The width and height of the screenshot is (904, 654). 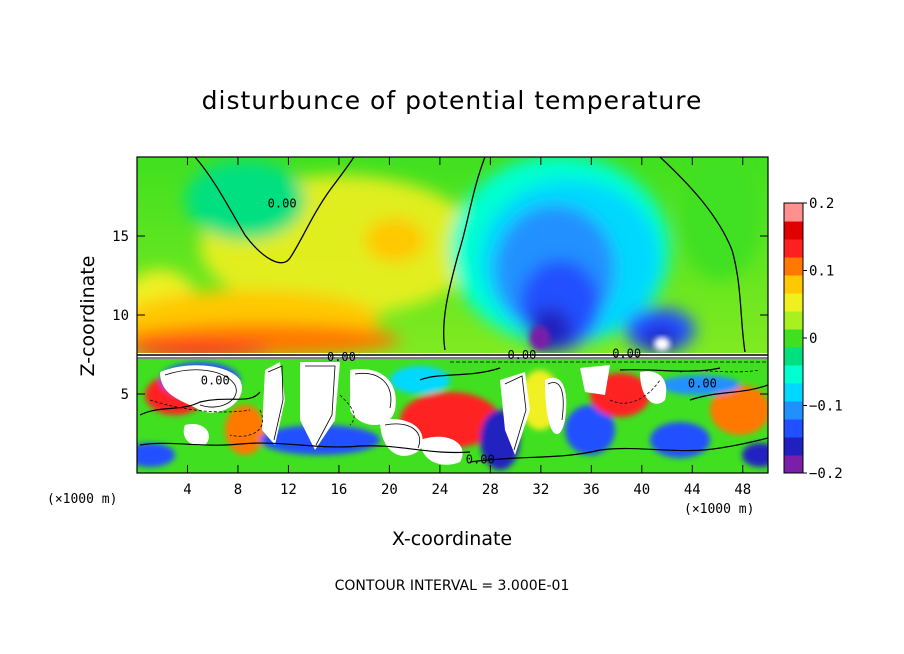 I want to click on x-tick-label: 36, so click(x=591, y=490).